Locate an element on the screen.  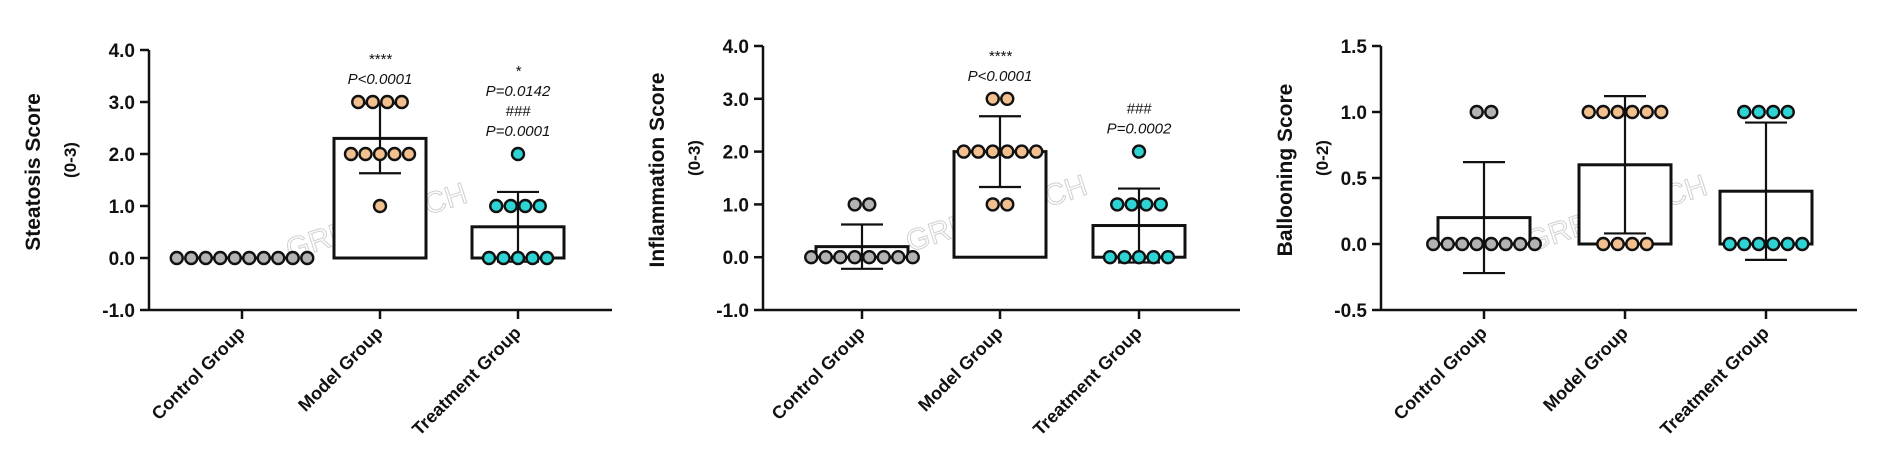
category-label: Treatment Group is located at coordinates (1714, 381).